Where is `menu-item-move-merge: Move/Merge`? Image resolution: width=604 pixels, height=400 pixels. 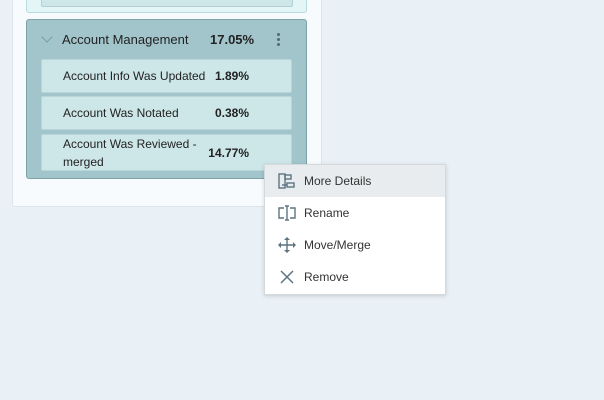
menu-item-move-merge: Move/Merge is located at coordinates (355, 245).